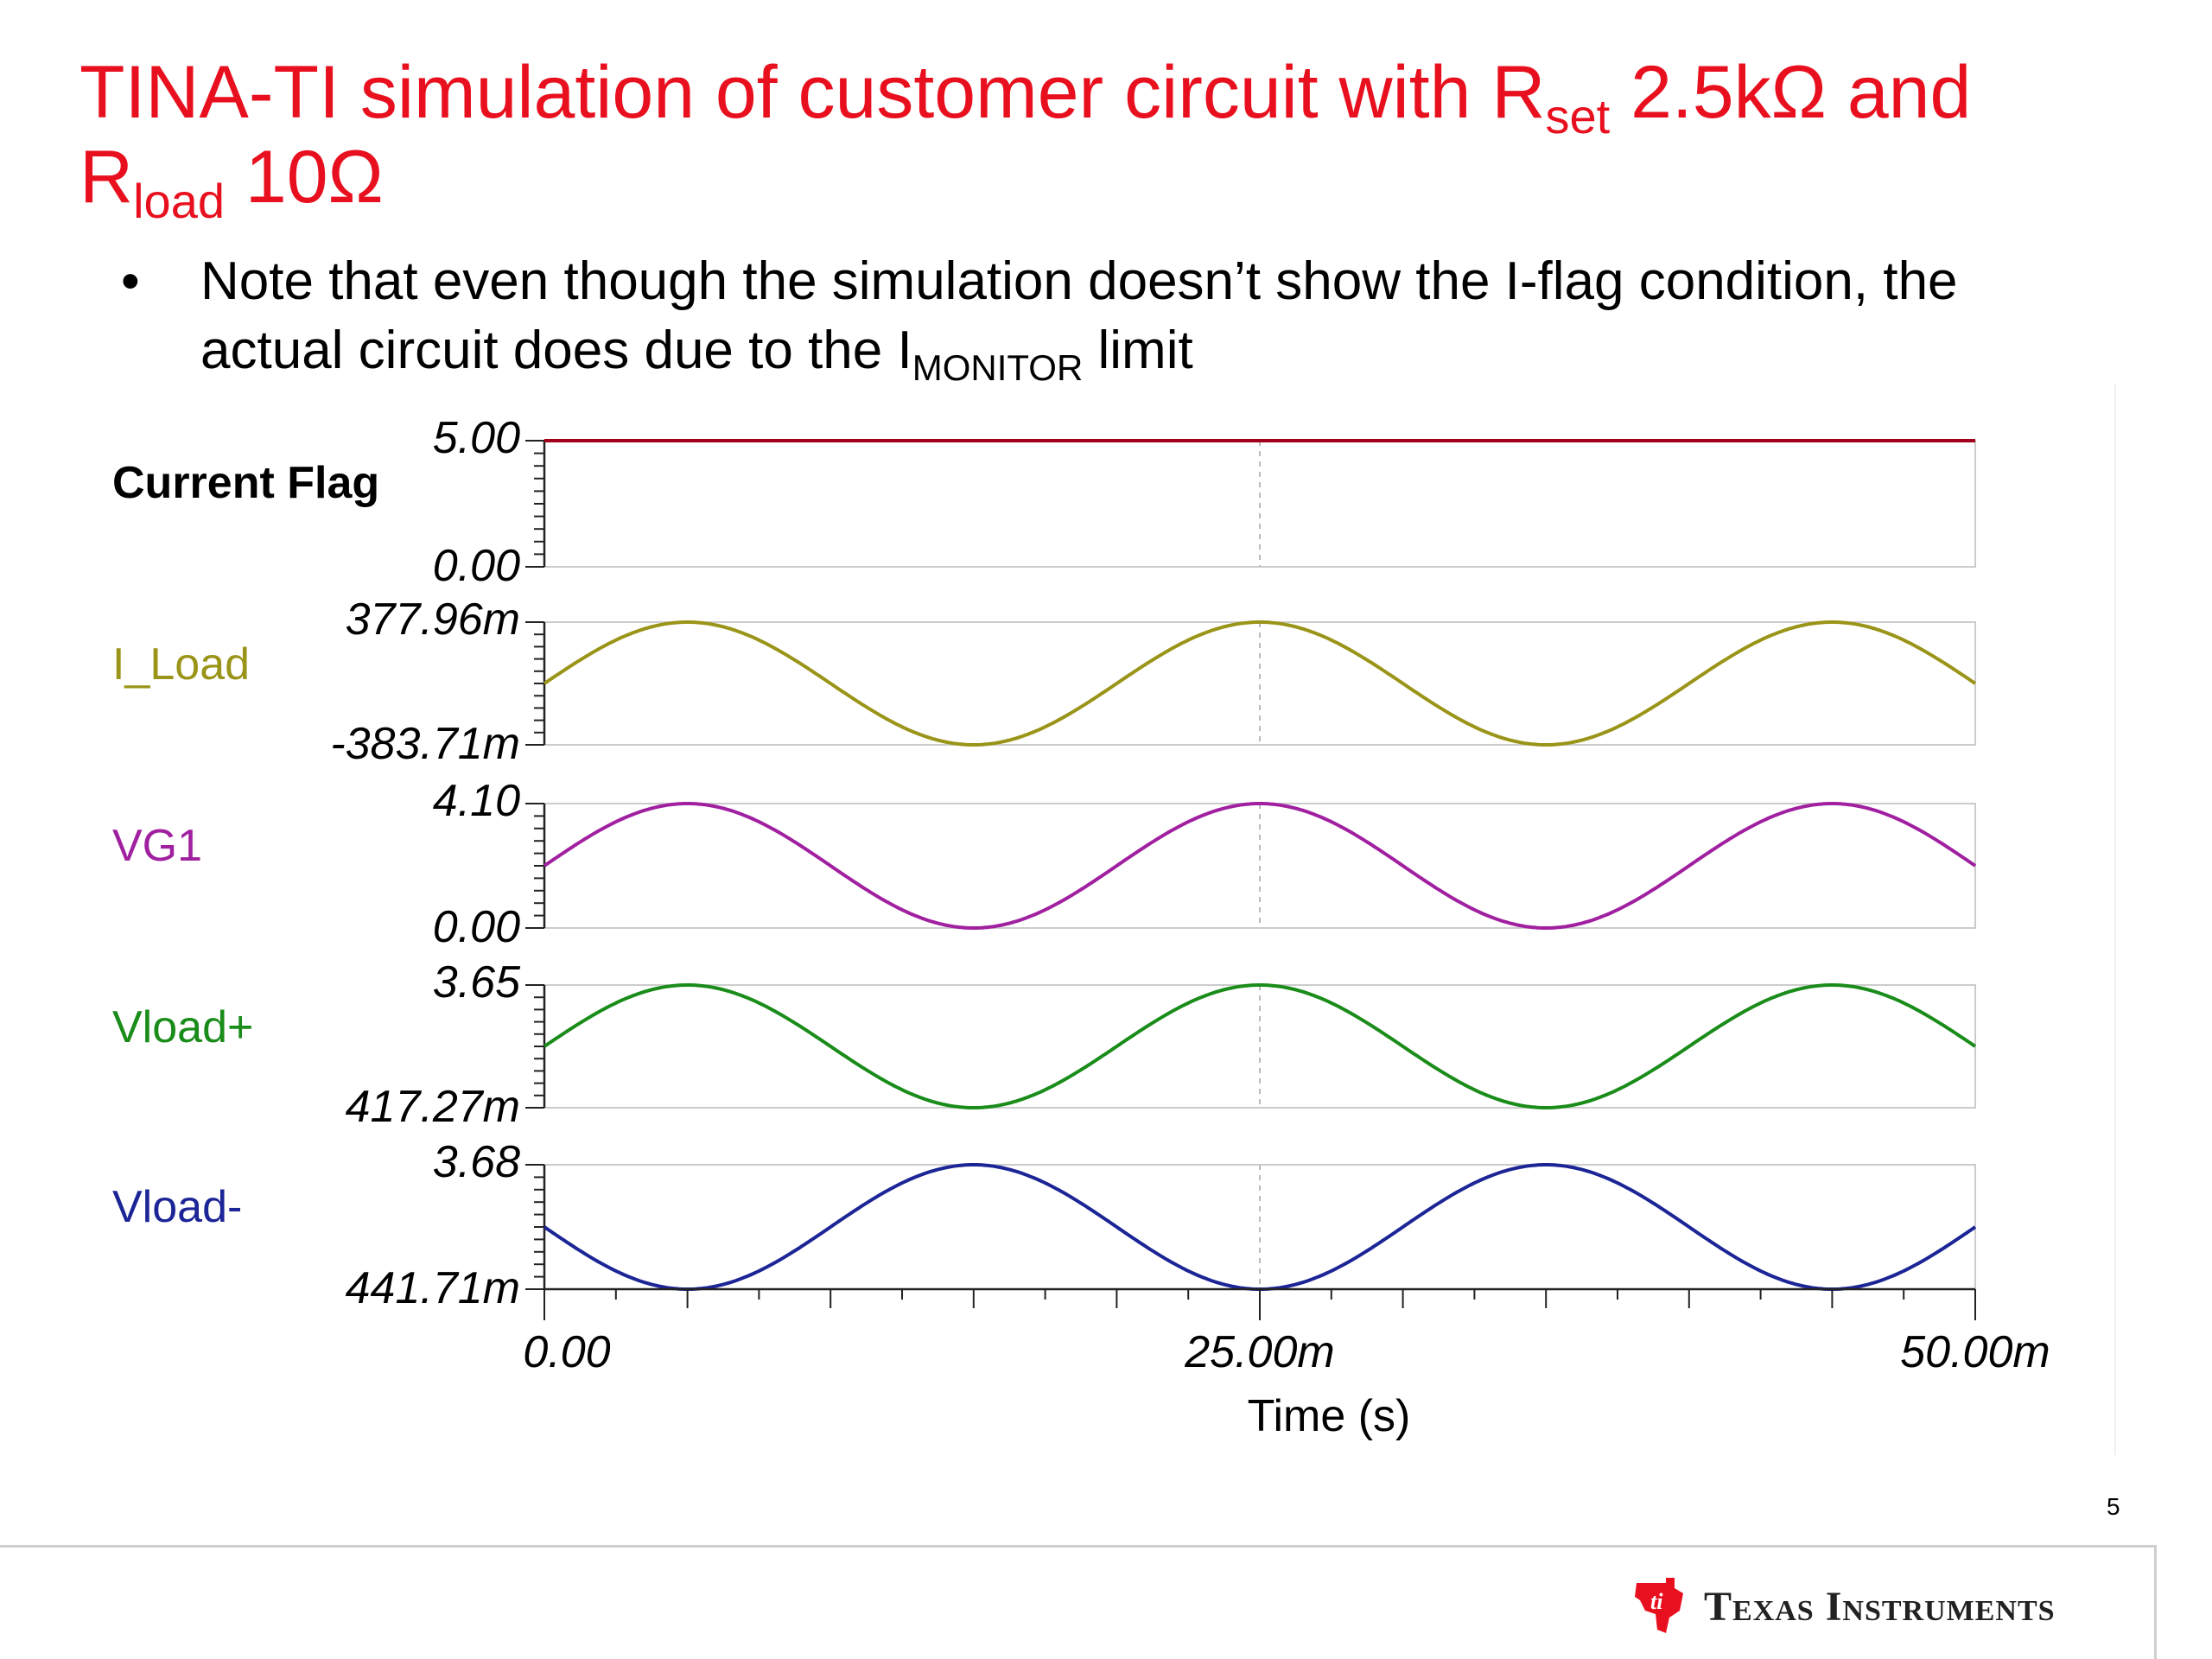 This screenshot has height=1659, width=2212. I want to click on title-subscript-load: load, so click(179, 201).